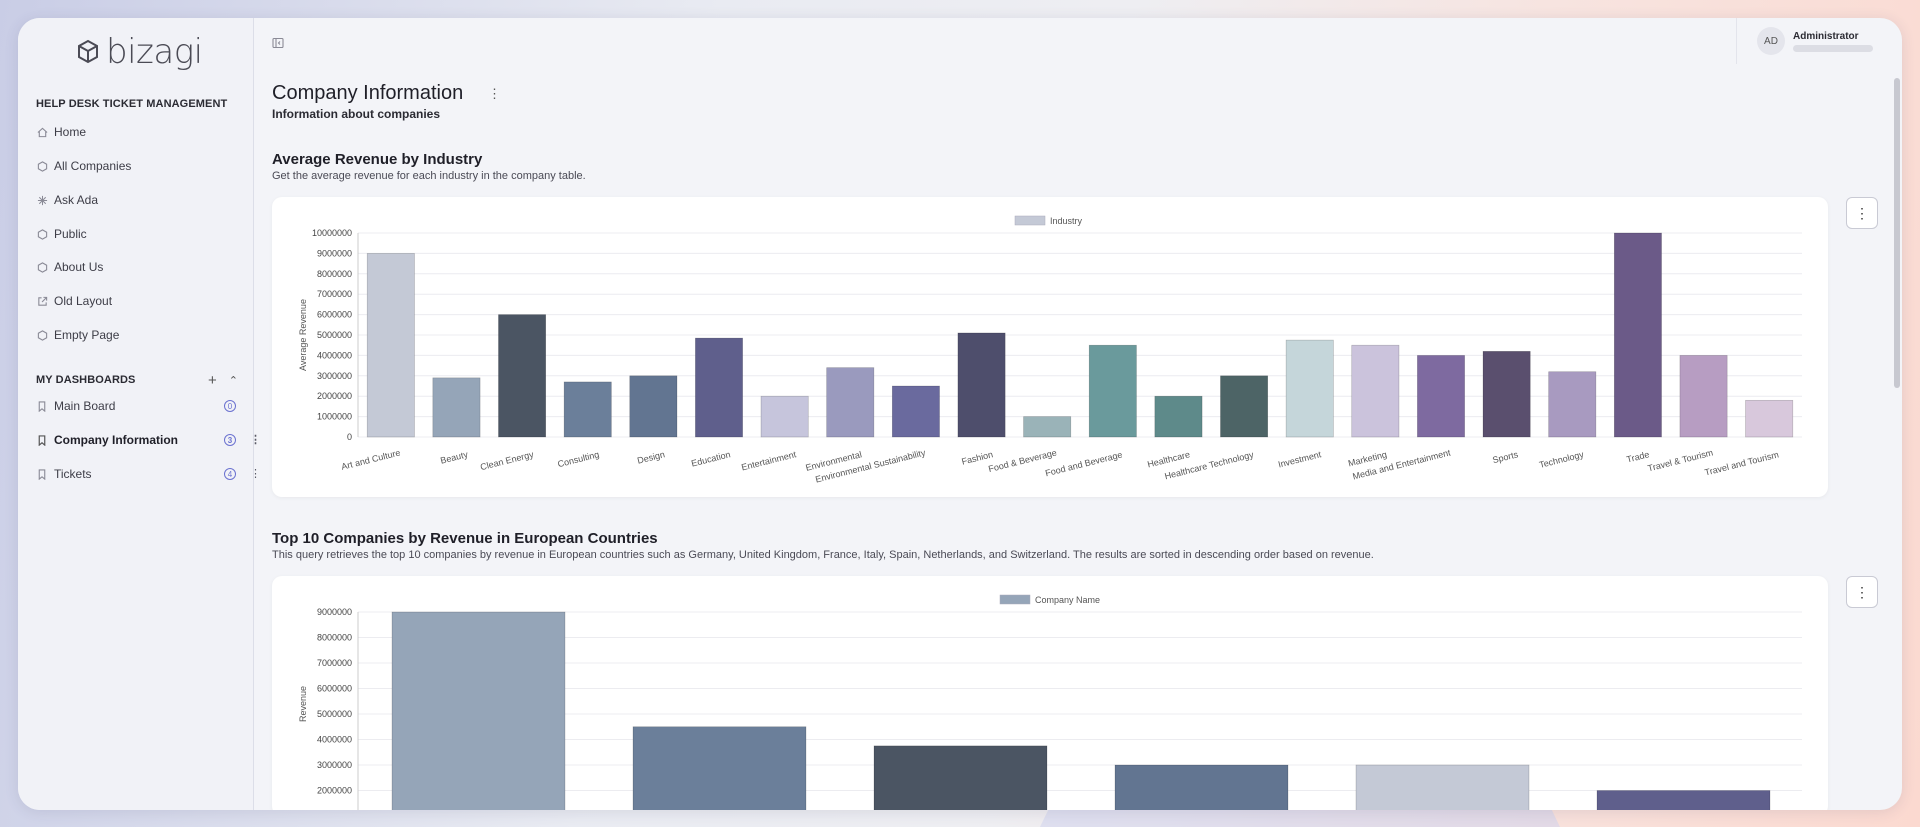 Image resolution: width=1920 pixels, height=827 pixels. Describe the element at coordinates (70, 132) in the screenshot. I see `sidebar-item-label: Home` at that location.